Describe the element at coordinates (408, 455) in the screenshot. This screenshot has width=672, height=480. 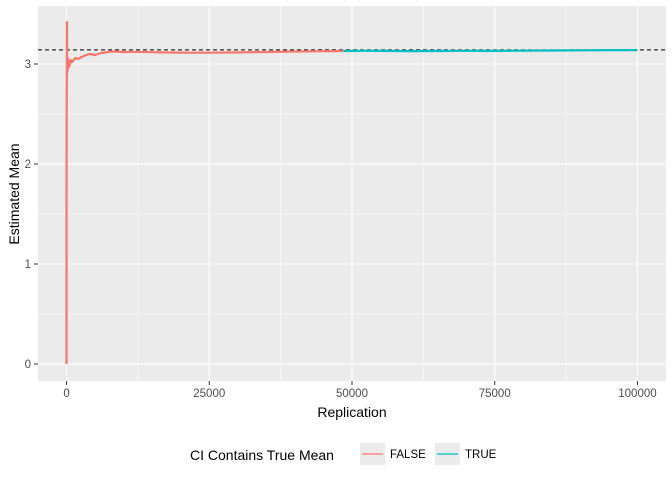
I see `legend-label-false: FALSE` at that location.